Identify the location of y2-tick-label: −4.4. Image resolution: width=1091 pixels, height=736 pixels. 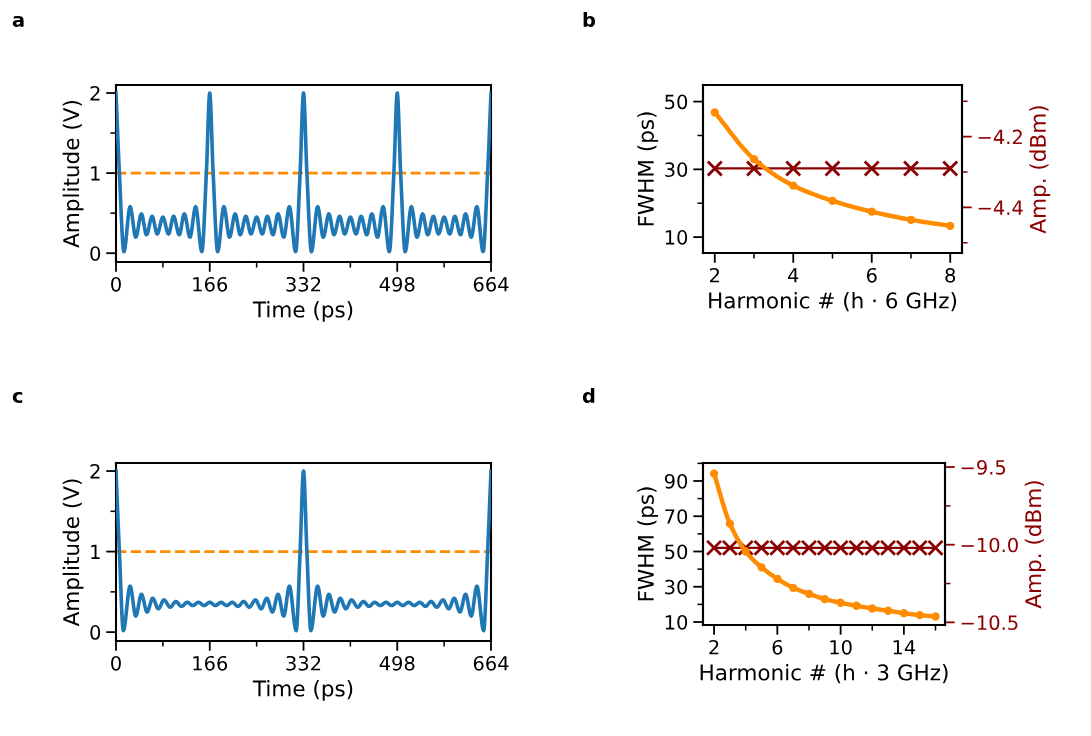
(1000, 207).